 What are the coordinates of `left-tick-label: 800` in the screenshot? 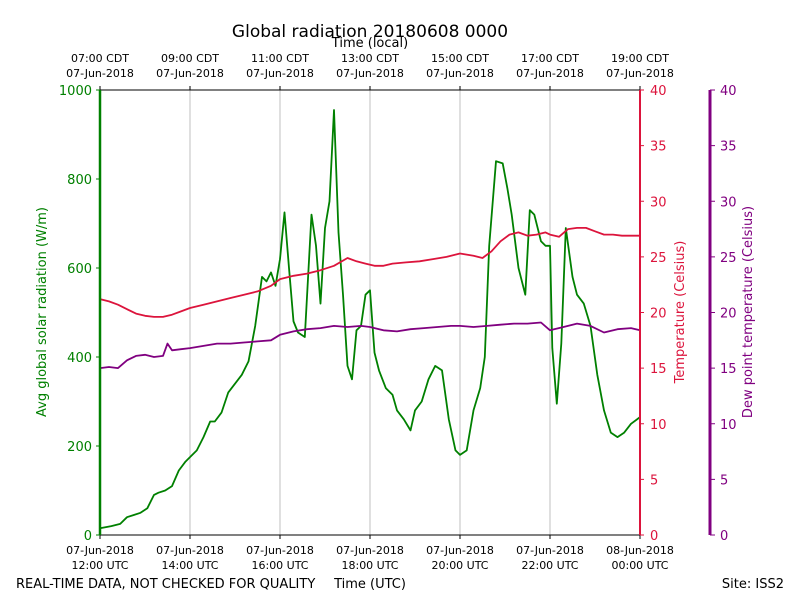 It's located at (79, 180).